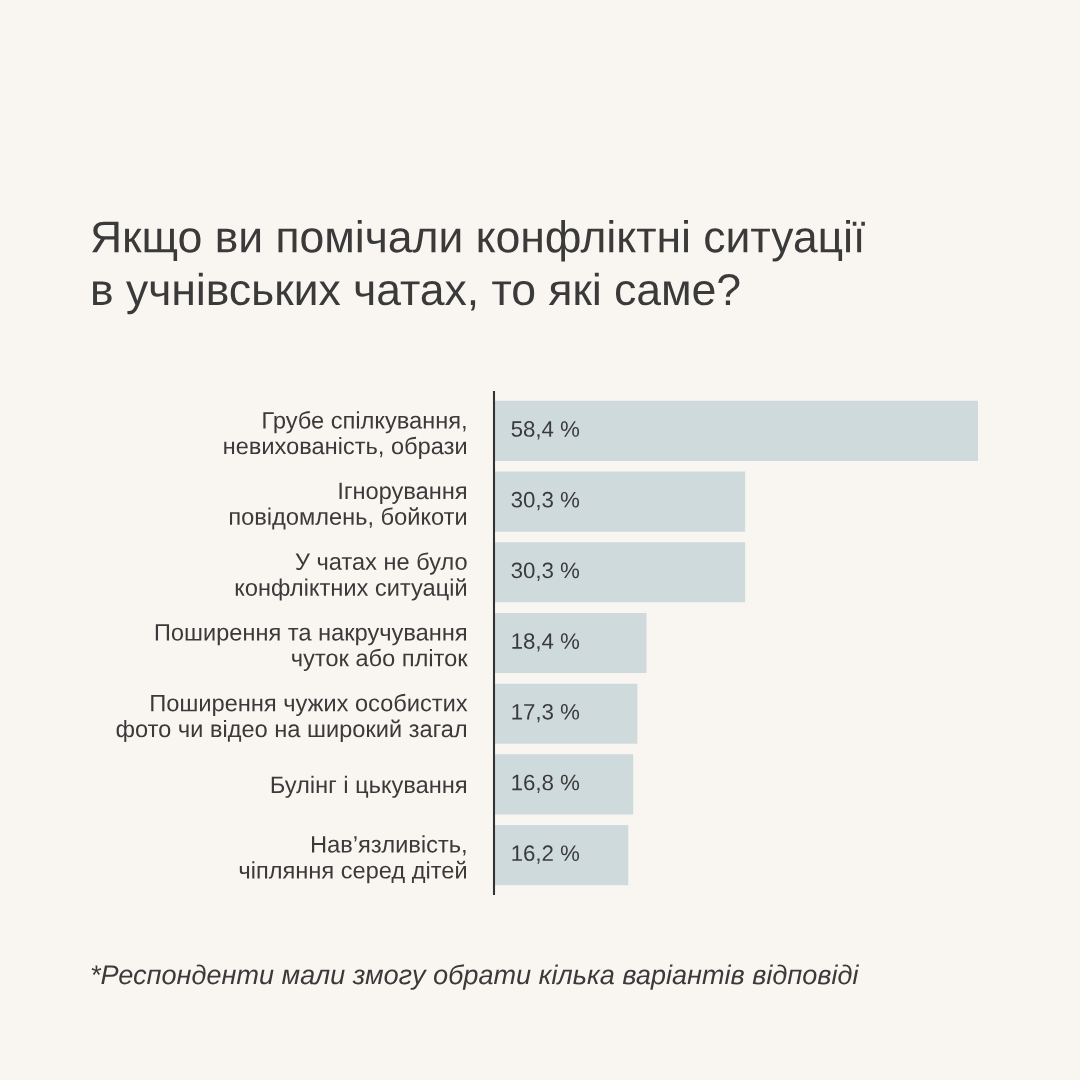  I want to click on text: *Респонденти мали змогу обрати кілька варіантів відповіді, so click(475, 977).